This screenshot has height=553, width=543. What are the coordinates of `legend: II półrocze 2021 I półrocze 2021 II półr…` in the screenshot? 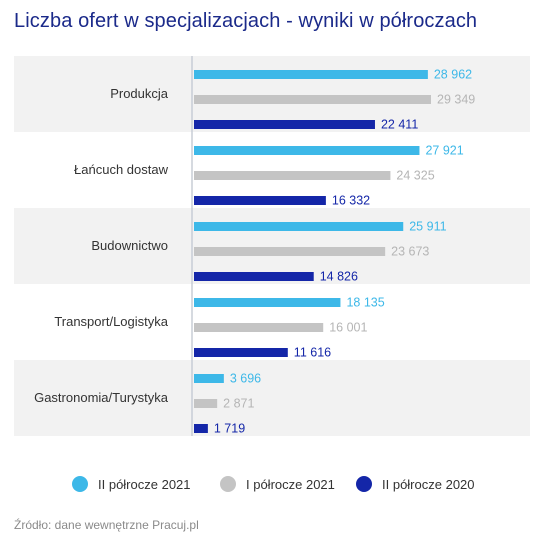 It's located at (271, 488).